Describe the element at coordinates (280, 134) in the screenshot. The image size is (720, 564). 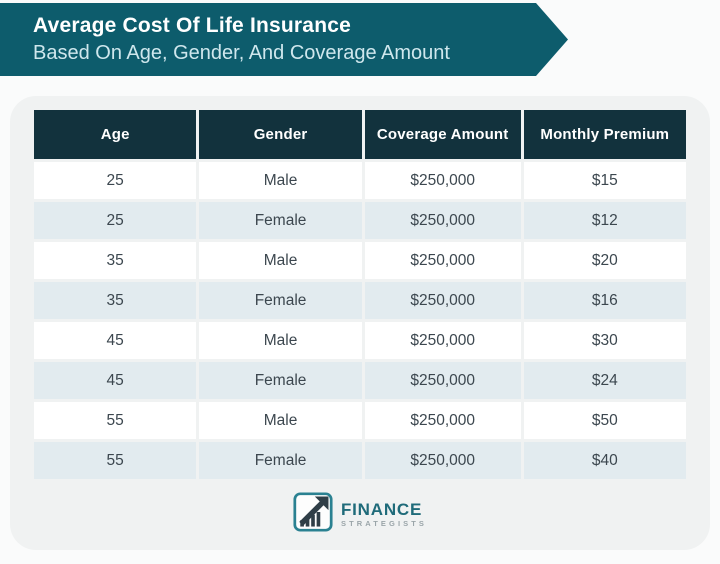
I see `column-header-gender: Gender` at that location.